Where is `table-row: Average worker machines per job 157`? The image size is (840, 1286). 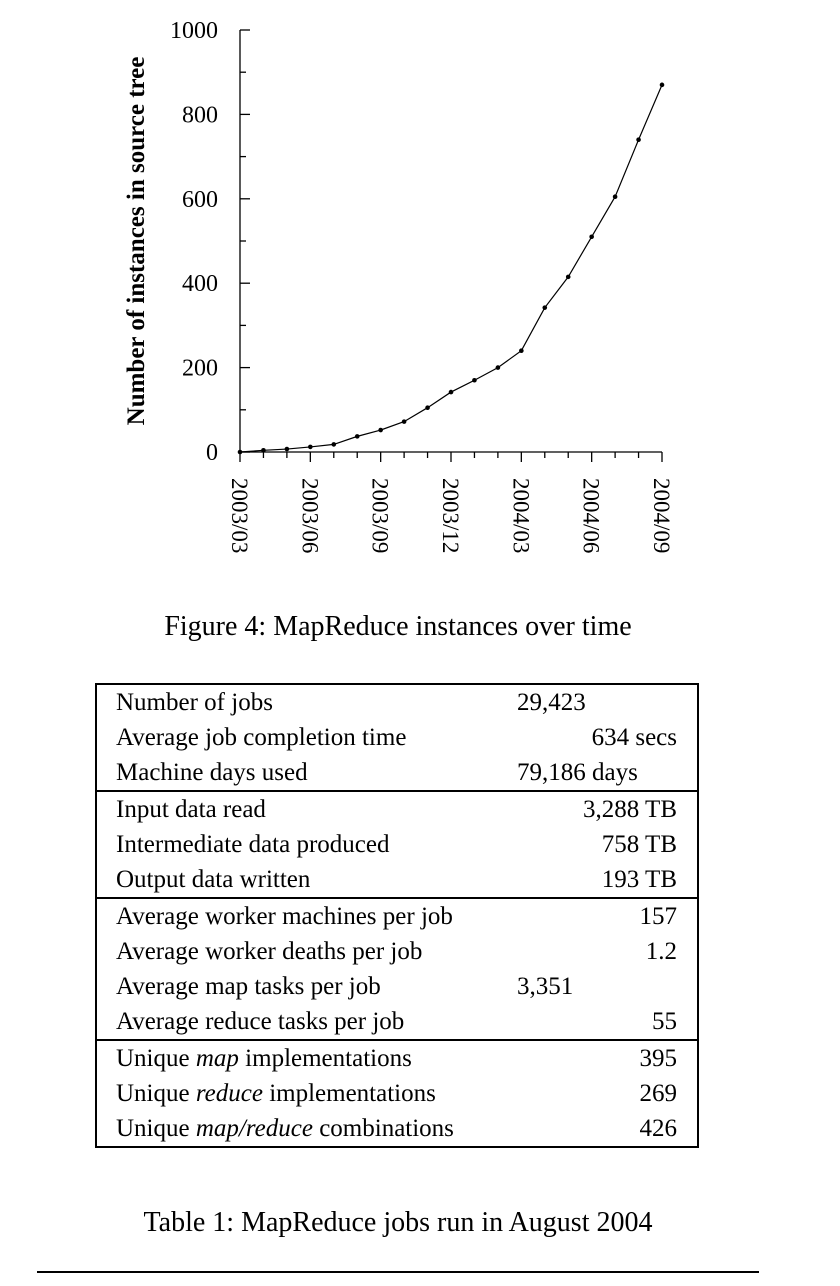 table-row: Average worker machines per job 157 is located at coordinates (397, 915).